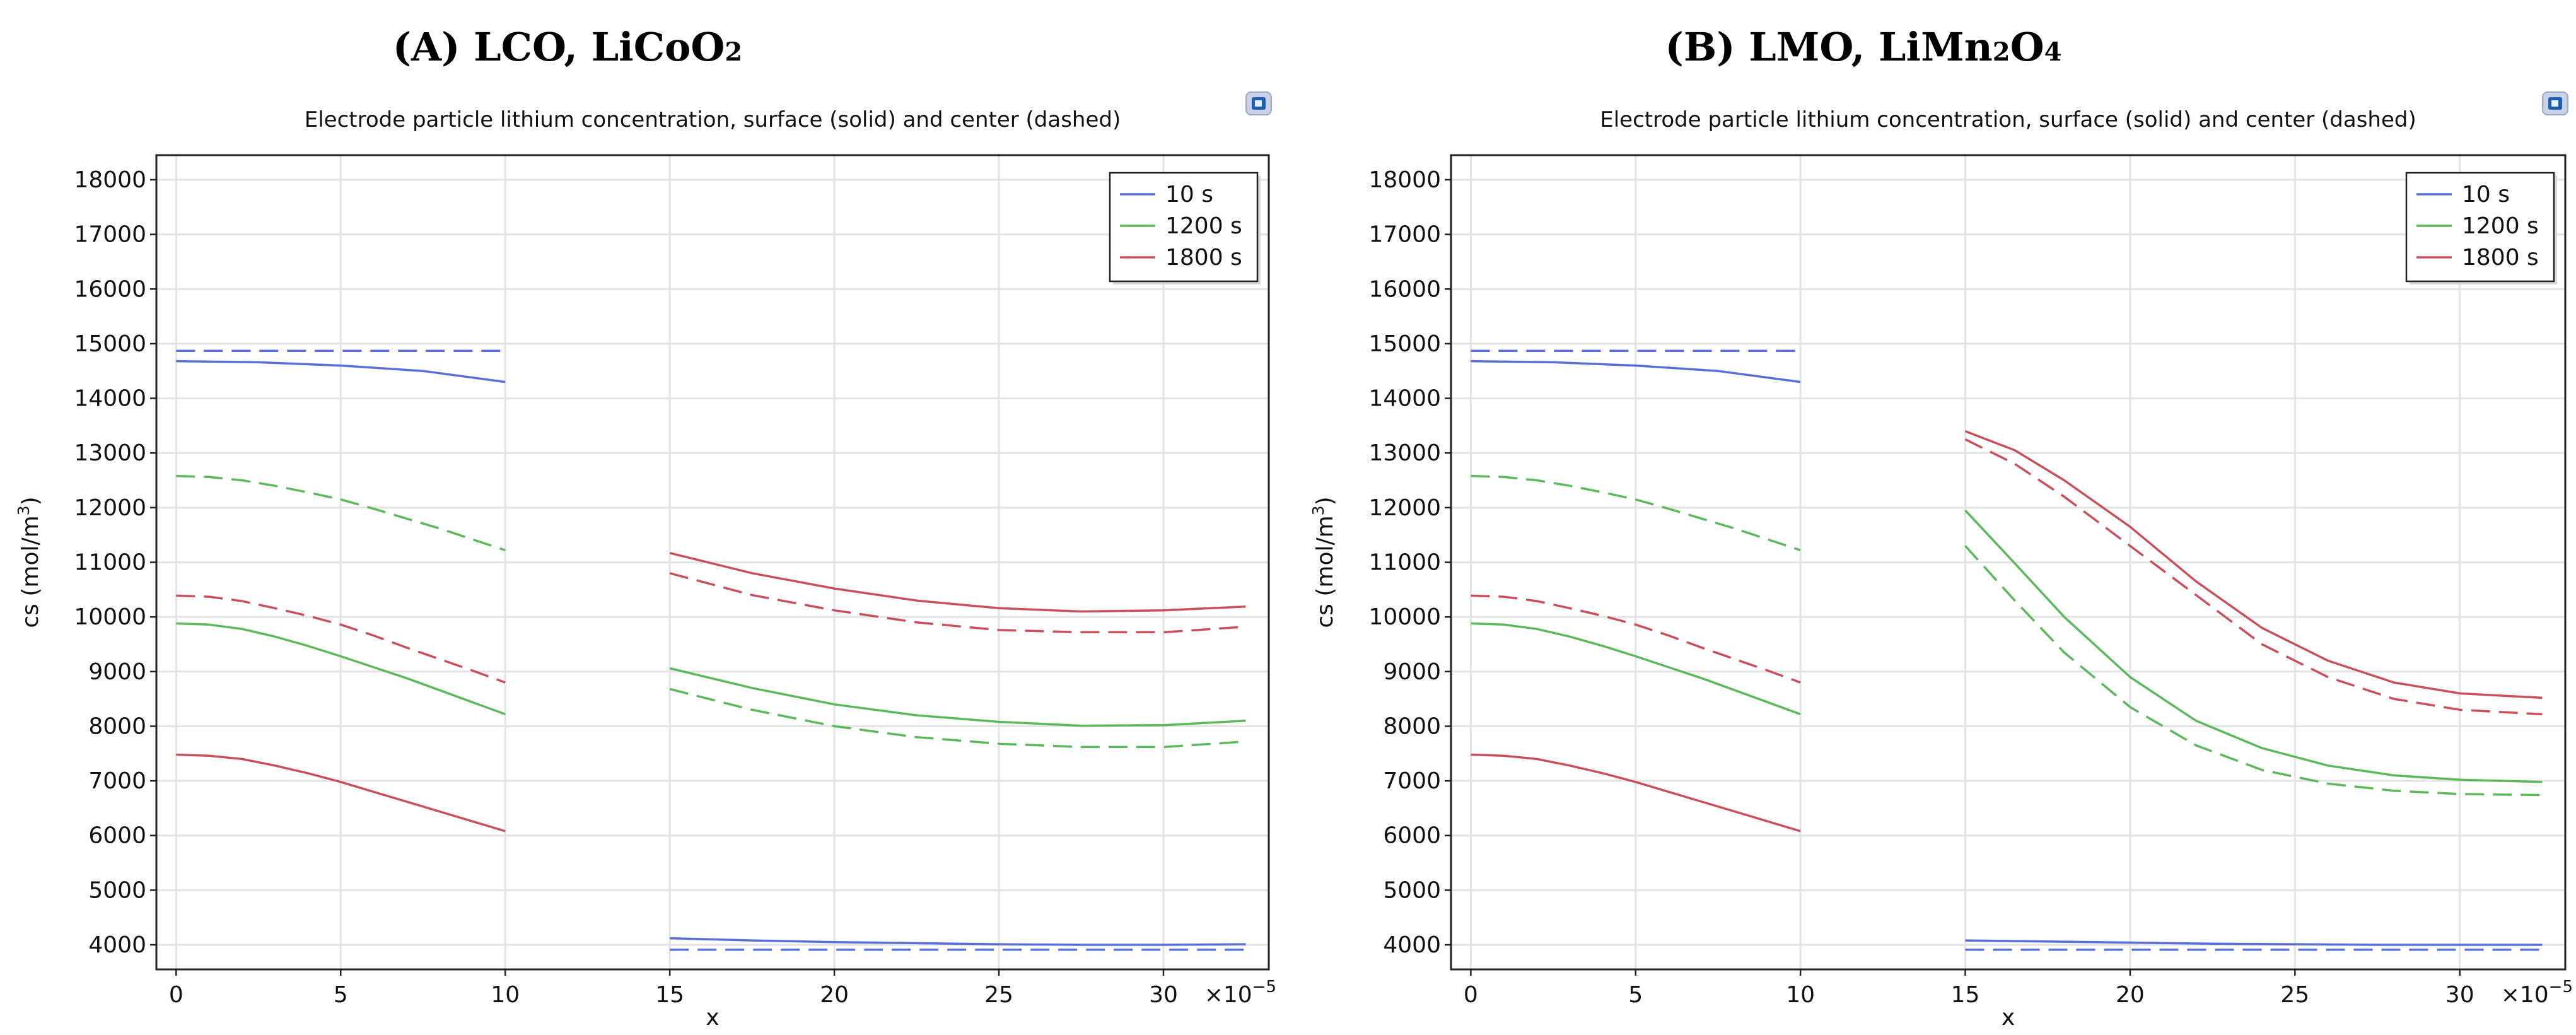  I want to click on panel-a-heading-subscript: 2, so click(734, 52).